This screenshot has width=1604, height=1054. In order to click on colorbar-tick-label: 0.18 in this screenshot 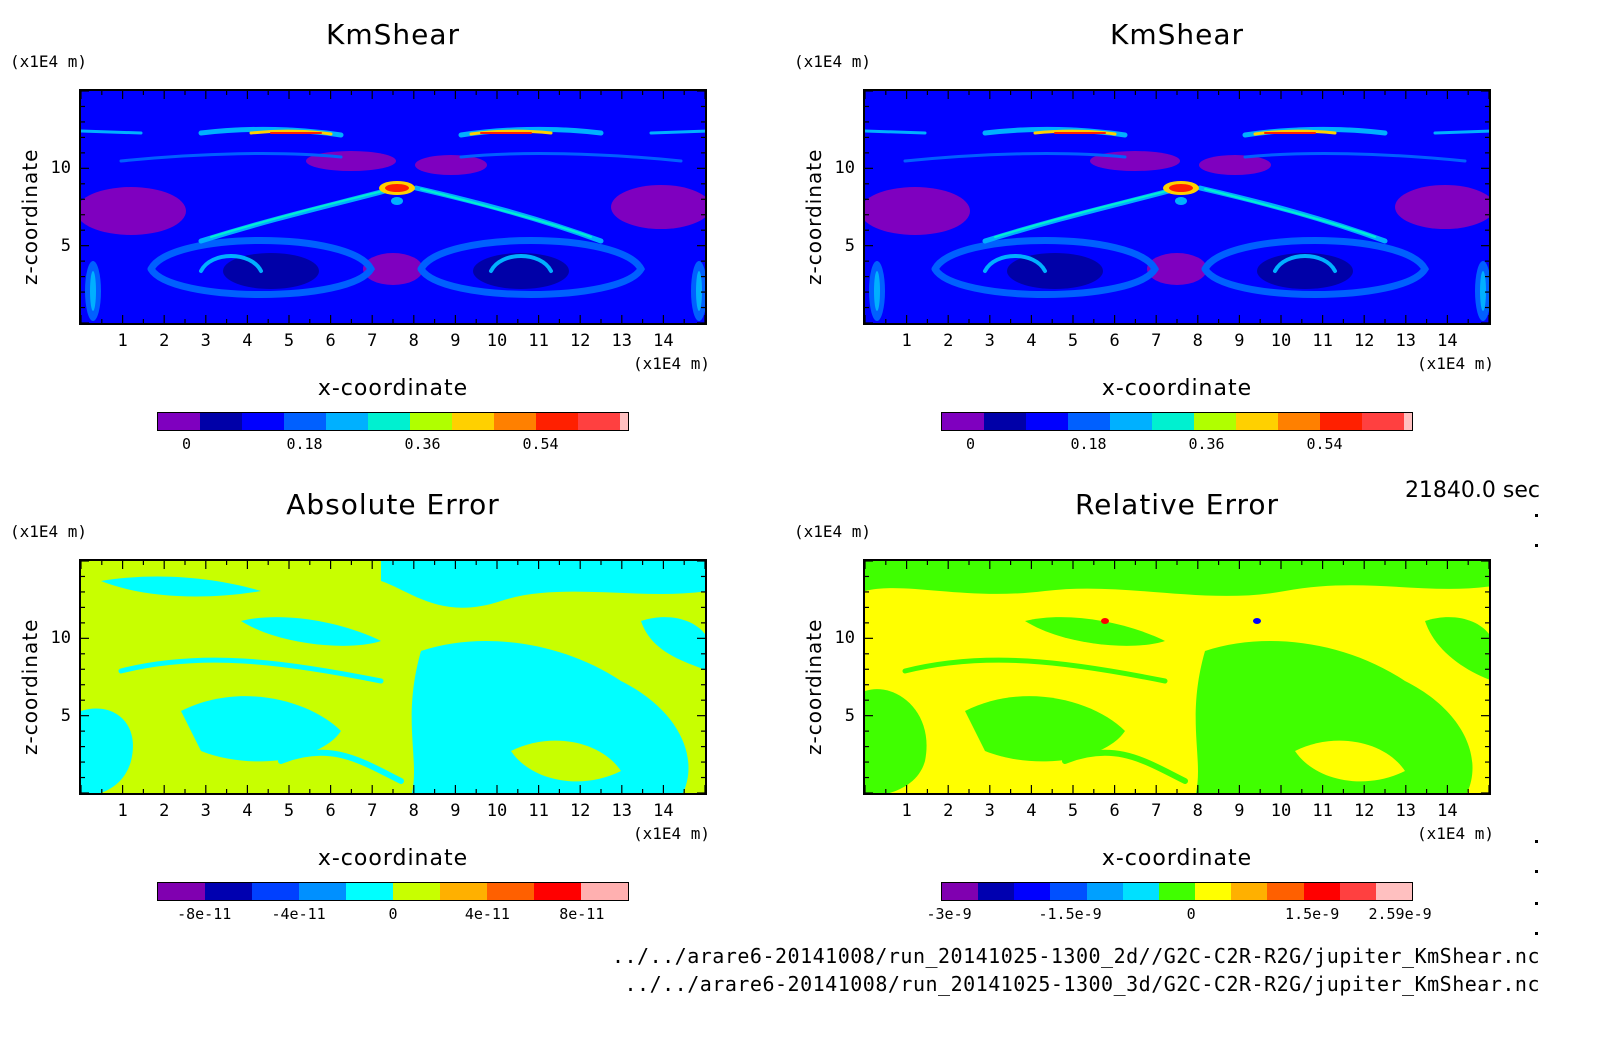, I will do `click(1088, 444)`.